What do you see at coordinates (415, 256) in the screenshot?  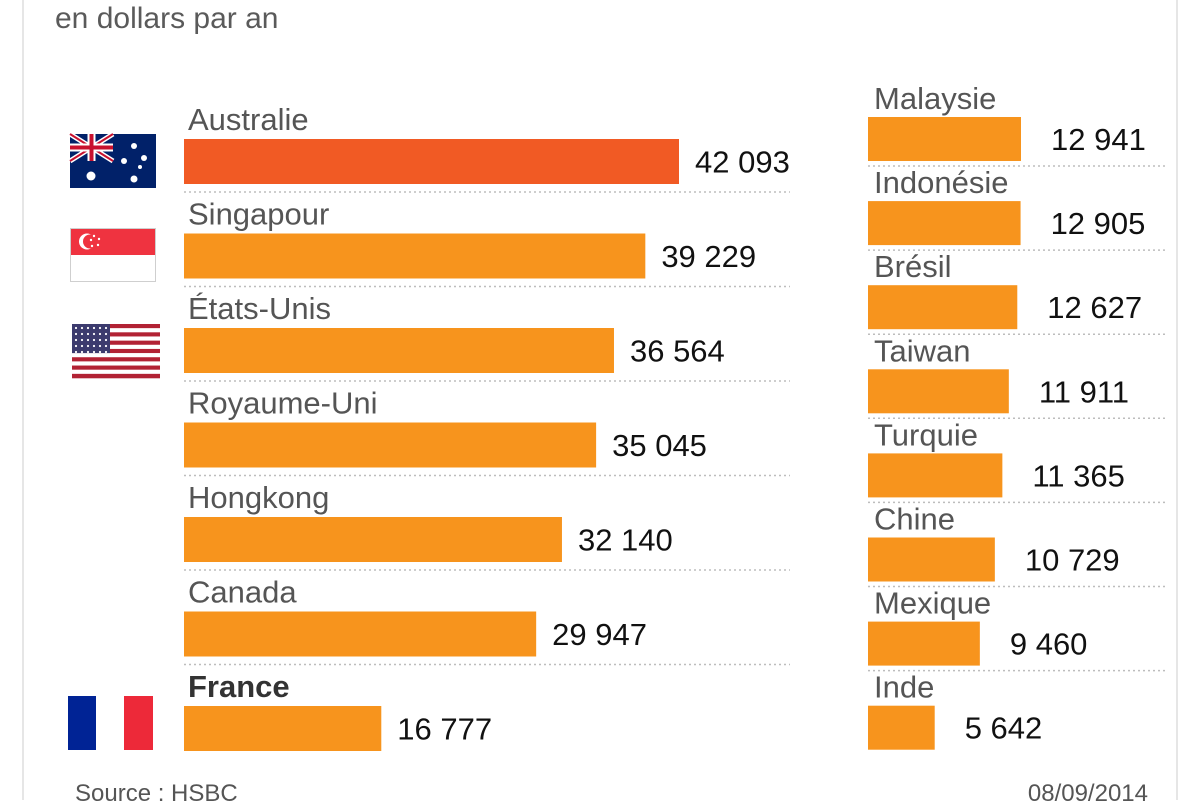 I see `bar-singapour` at bounding box center [415, 256].